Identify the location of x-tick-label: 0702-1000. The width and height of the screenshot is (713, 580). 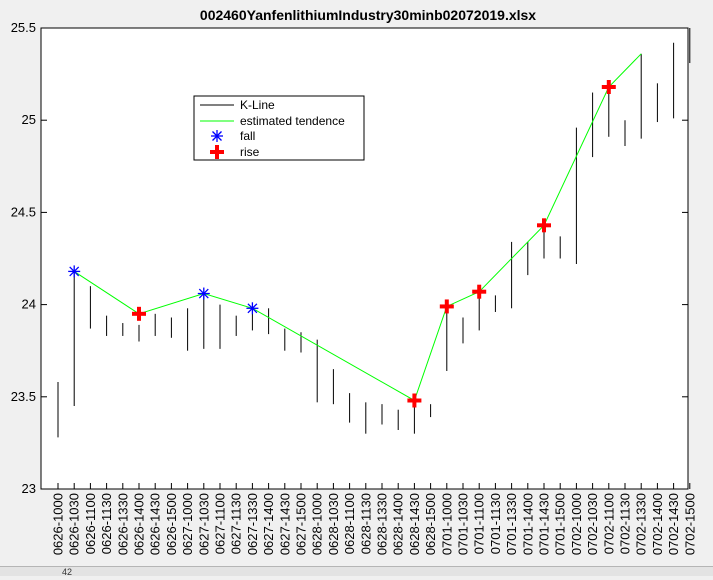
(576, 524).